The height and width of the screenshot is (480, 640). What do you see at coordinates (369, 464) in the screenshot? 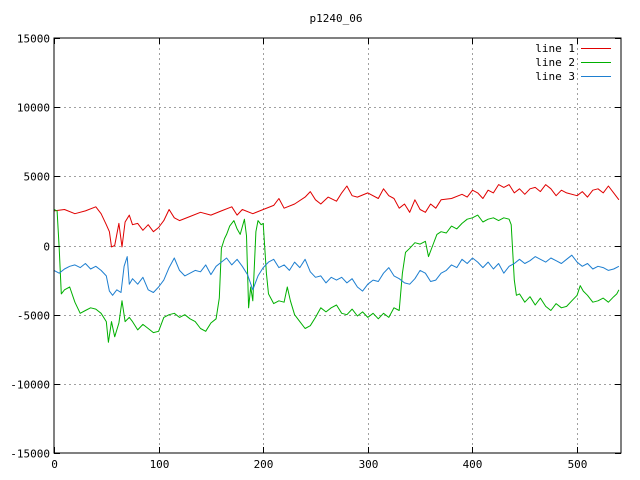
I see `x-tick-label: 300` at bounding box center [369, 464].